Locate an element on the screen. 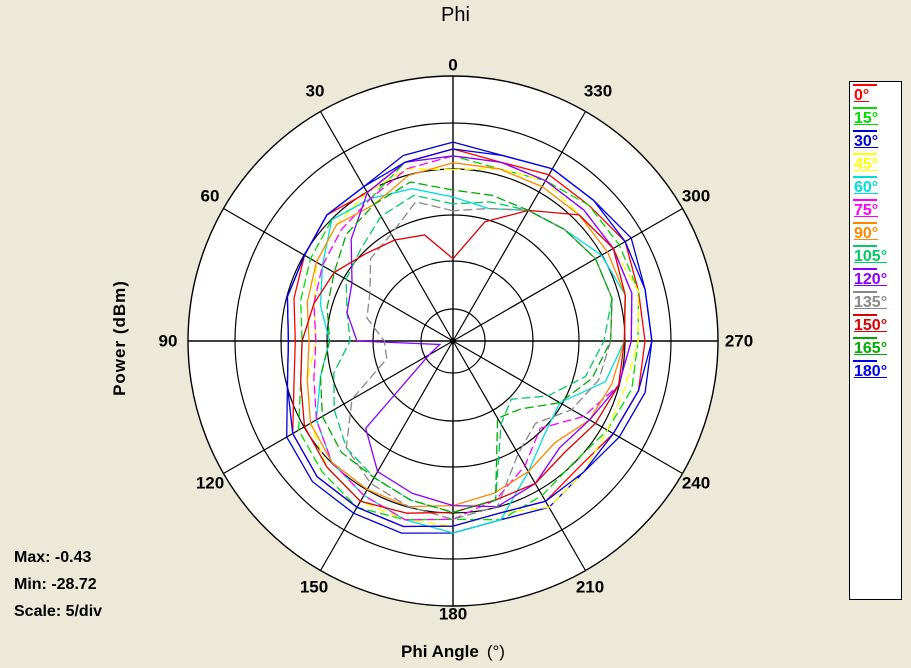  angle-tick-label: 300 is located at coordinates (696, 195).